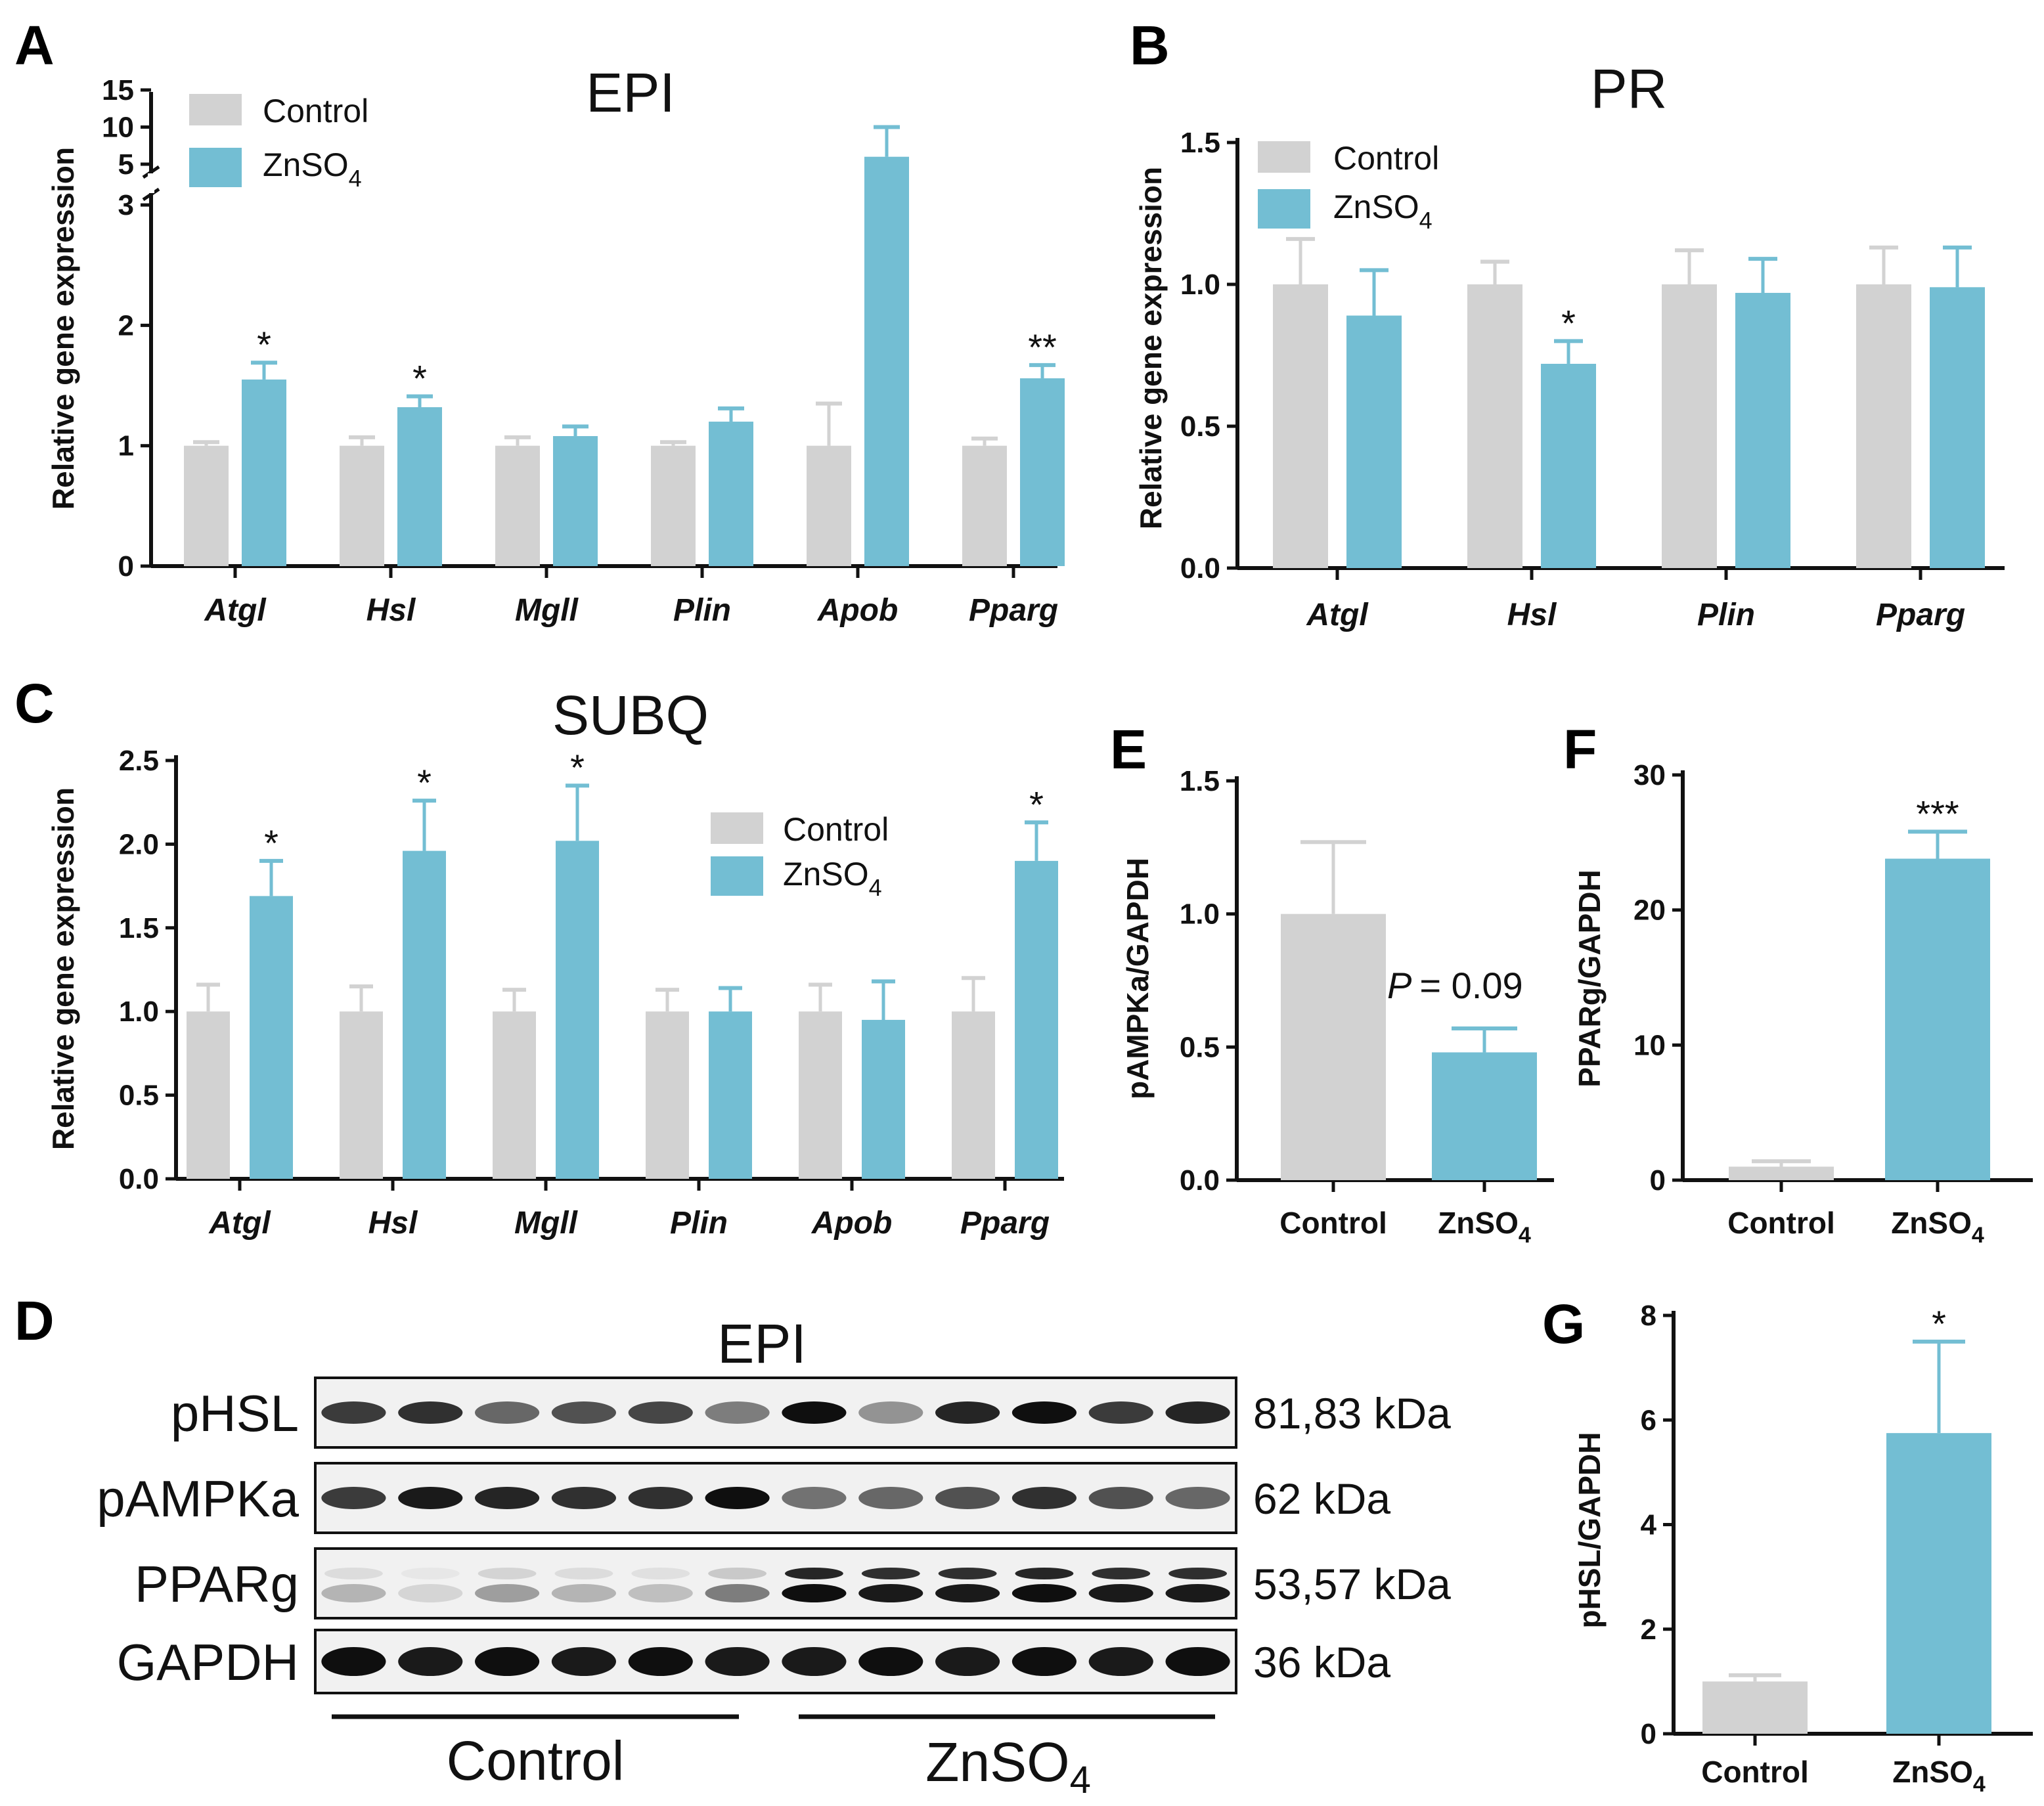 The image size is (2044, 1806). What do you see at coordinates (1321, 1498) in the screenshot?
I see `blot-kda-label: 62 kDa` at bounding box center [1321, 1498].